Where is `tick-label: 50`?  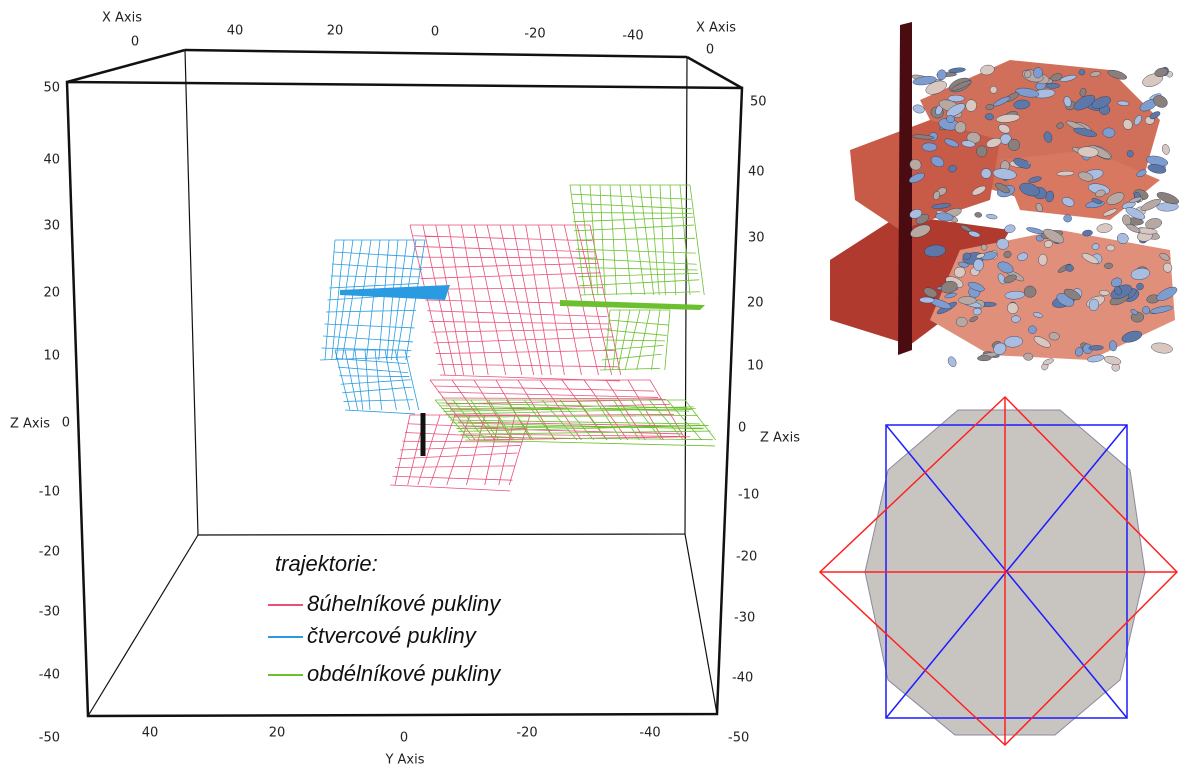 tick-label: 50 is located at coordinates (758, 102).